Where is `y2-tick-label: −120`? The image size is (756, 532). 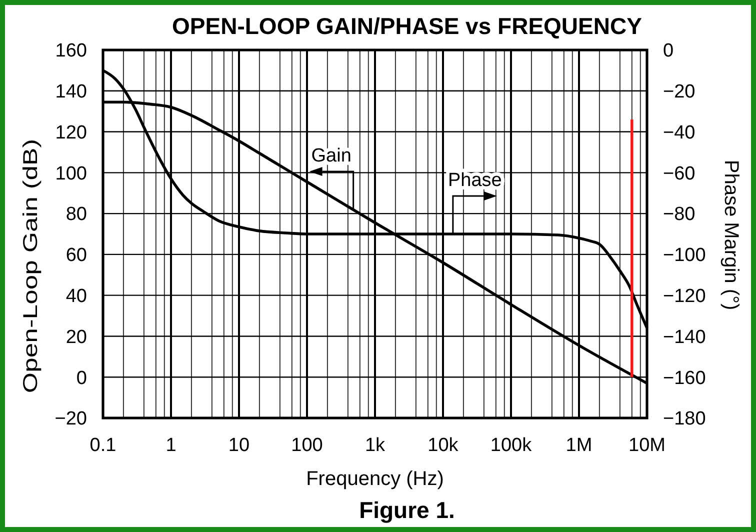 y2-tick-label: −120 is located at coordinates (684, 296).